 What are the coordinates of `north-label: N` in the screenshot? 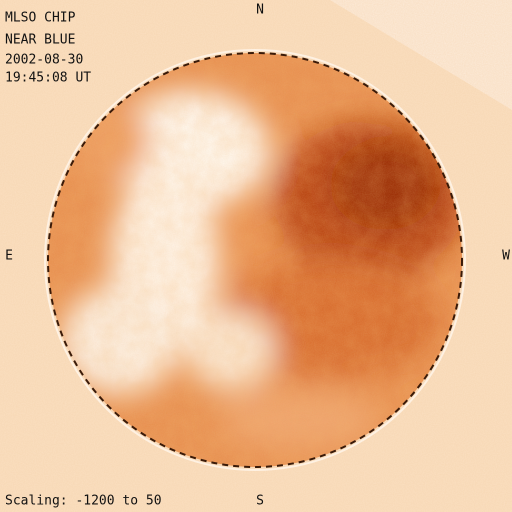 It's located at (260, 10).